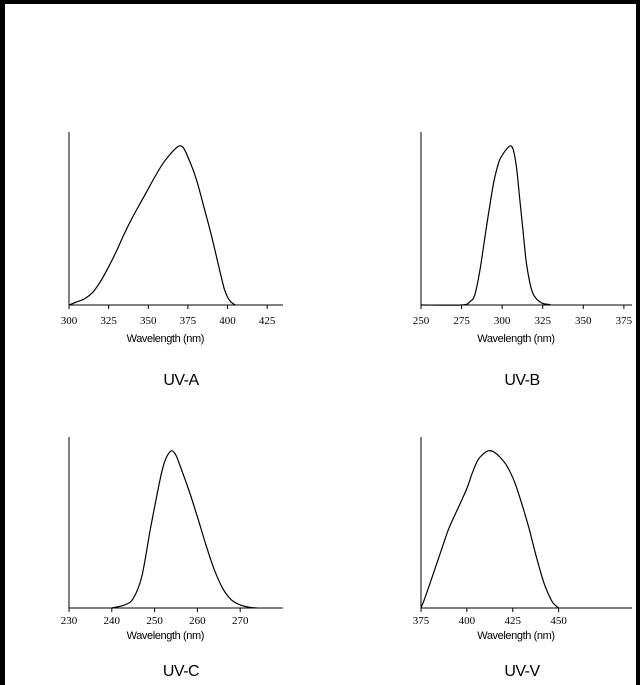 The height and width of the screenshot is (685, 640). What do you see at coordinates (558, 621) in the screenshot?
I see `uv-v-x-tick-label-3: 450` at bounding box center [558, 621].